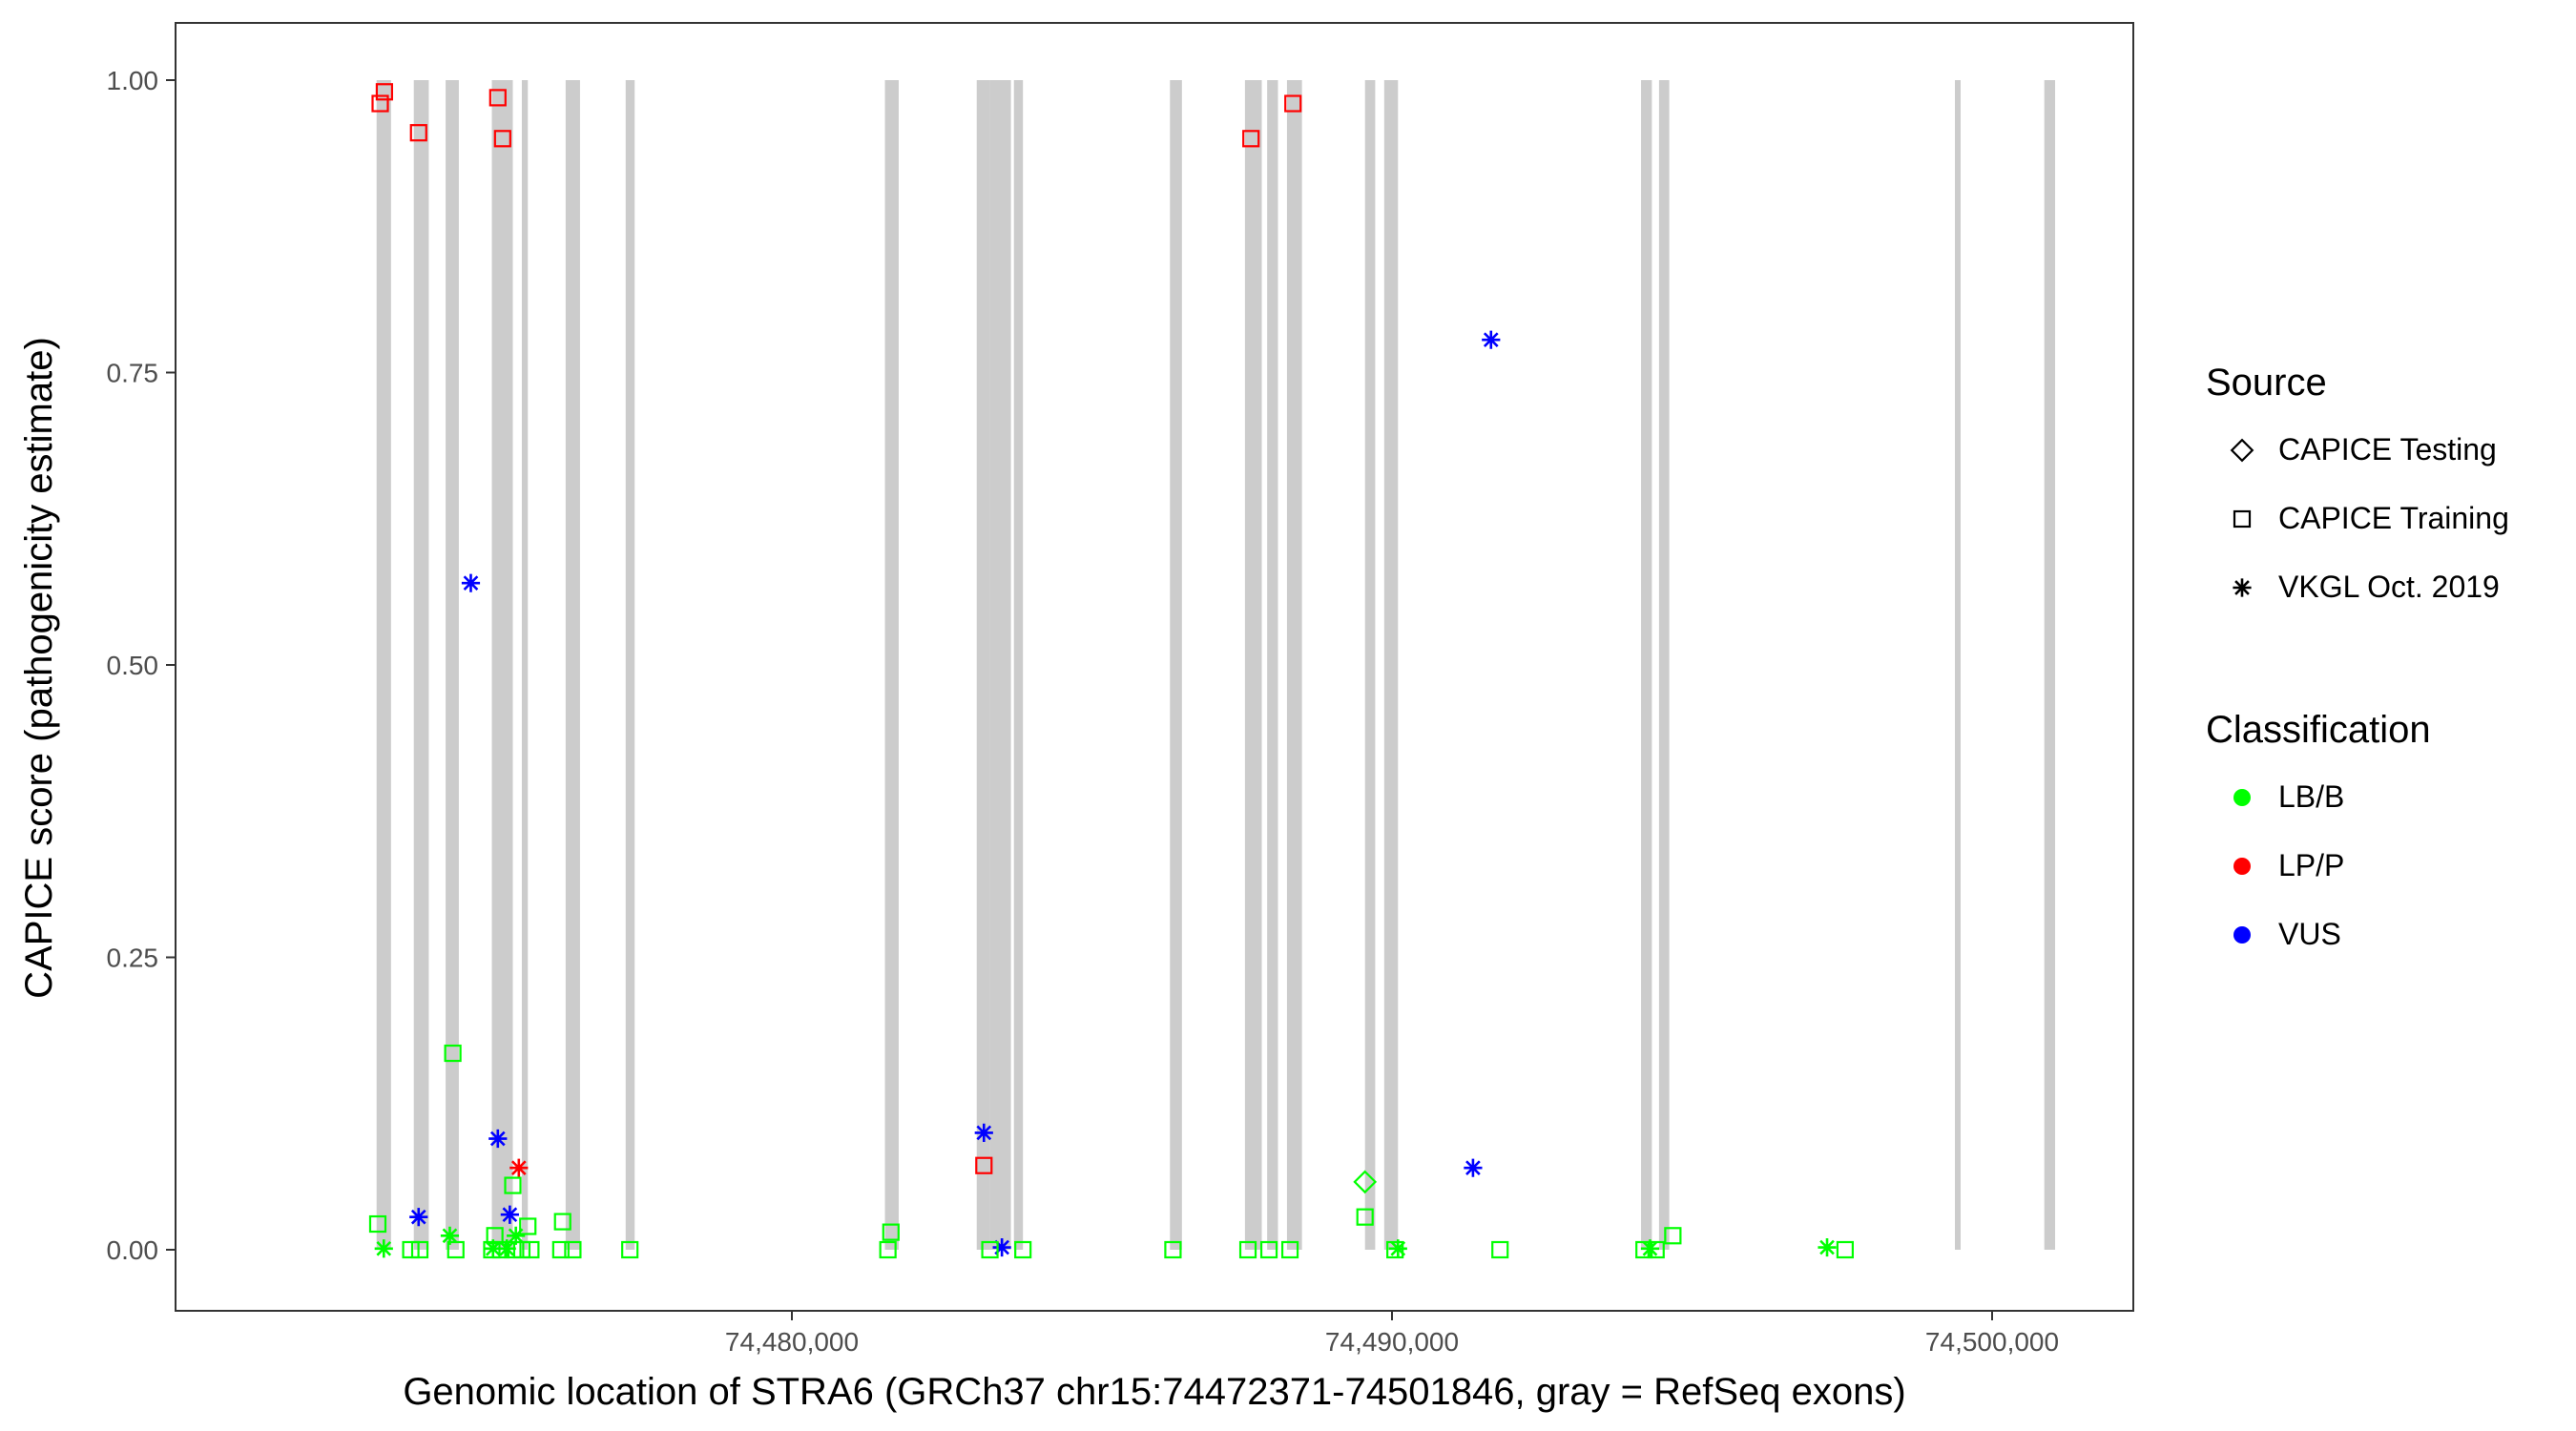  I want to click on legend-source-label-training: CAPICE Training, so click(2393, 518).